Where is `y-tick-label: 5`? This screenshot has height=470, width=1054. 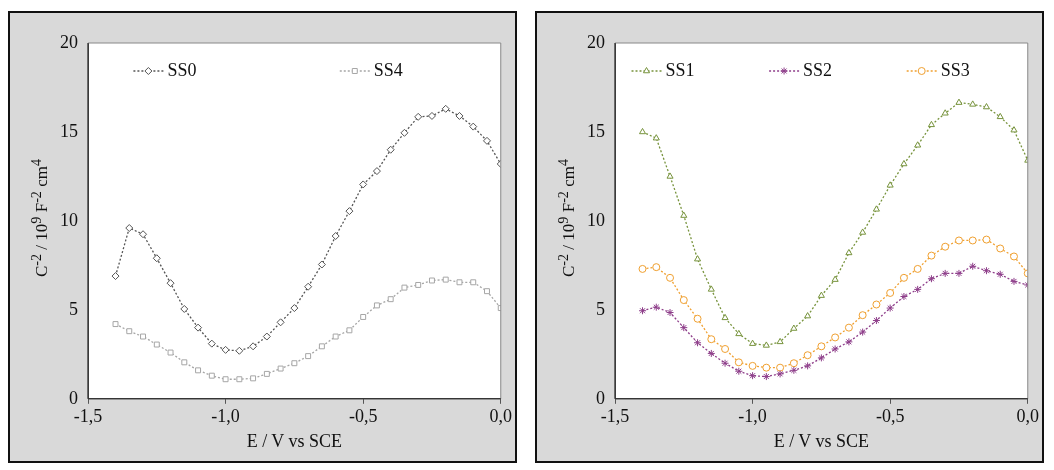
y-tick-label: 5 is located at coordinates (600, 308).